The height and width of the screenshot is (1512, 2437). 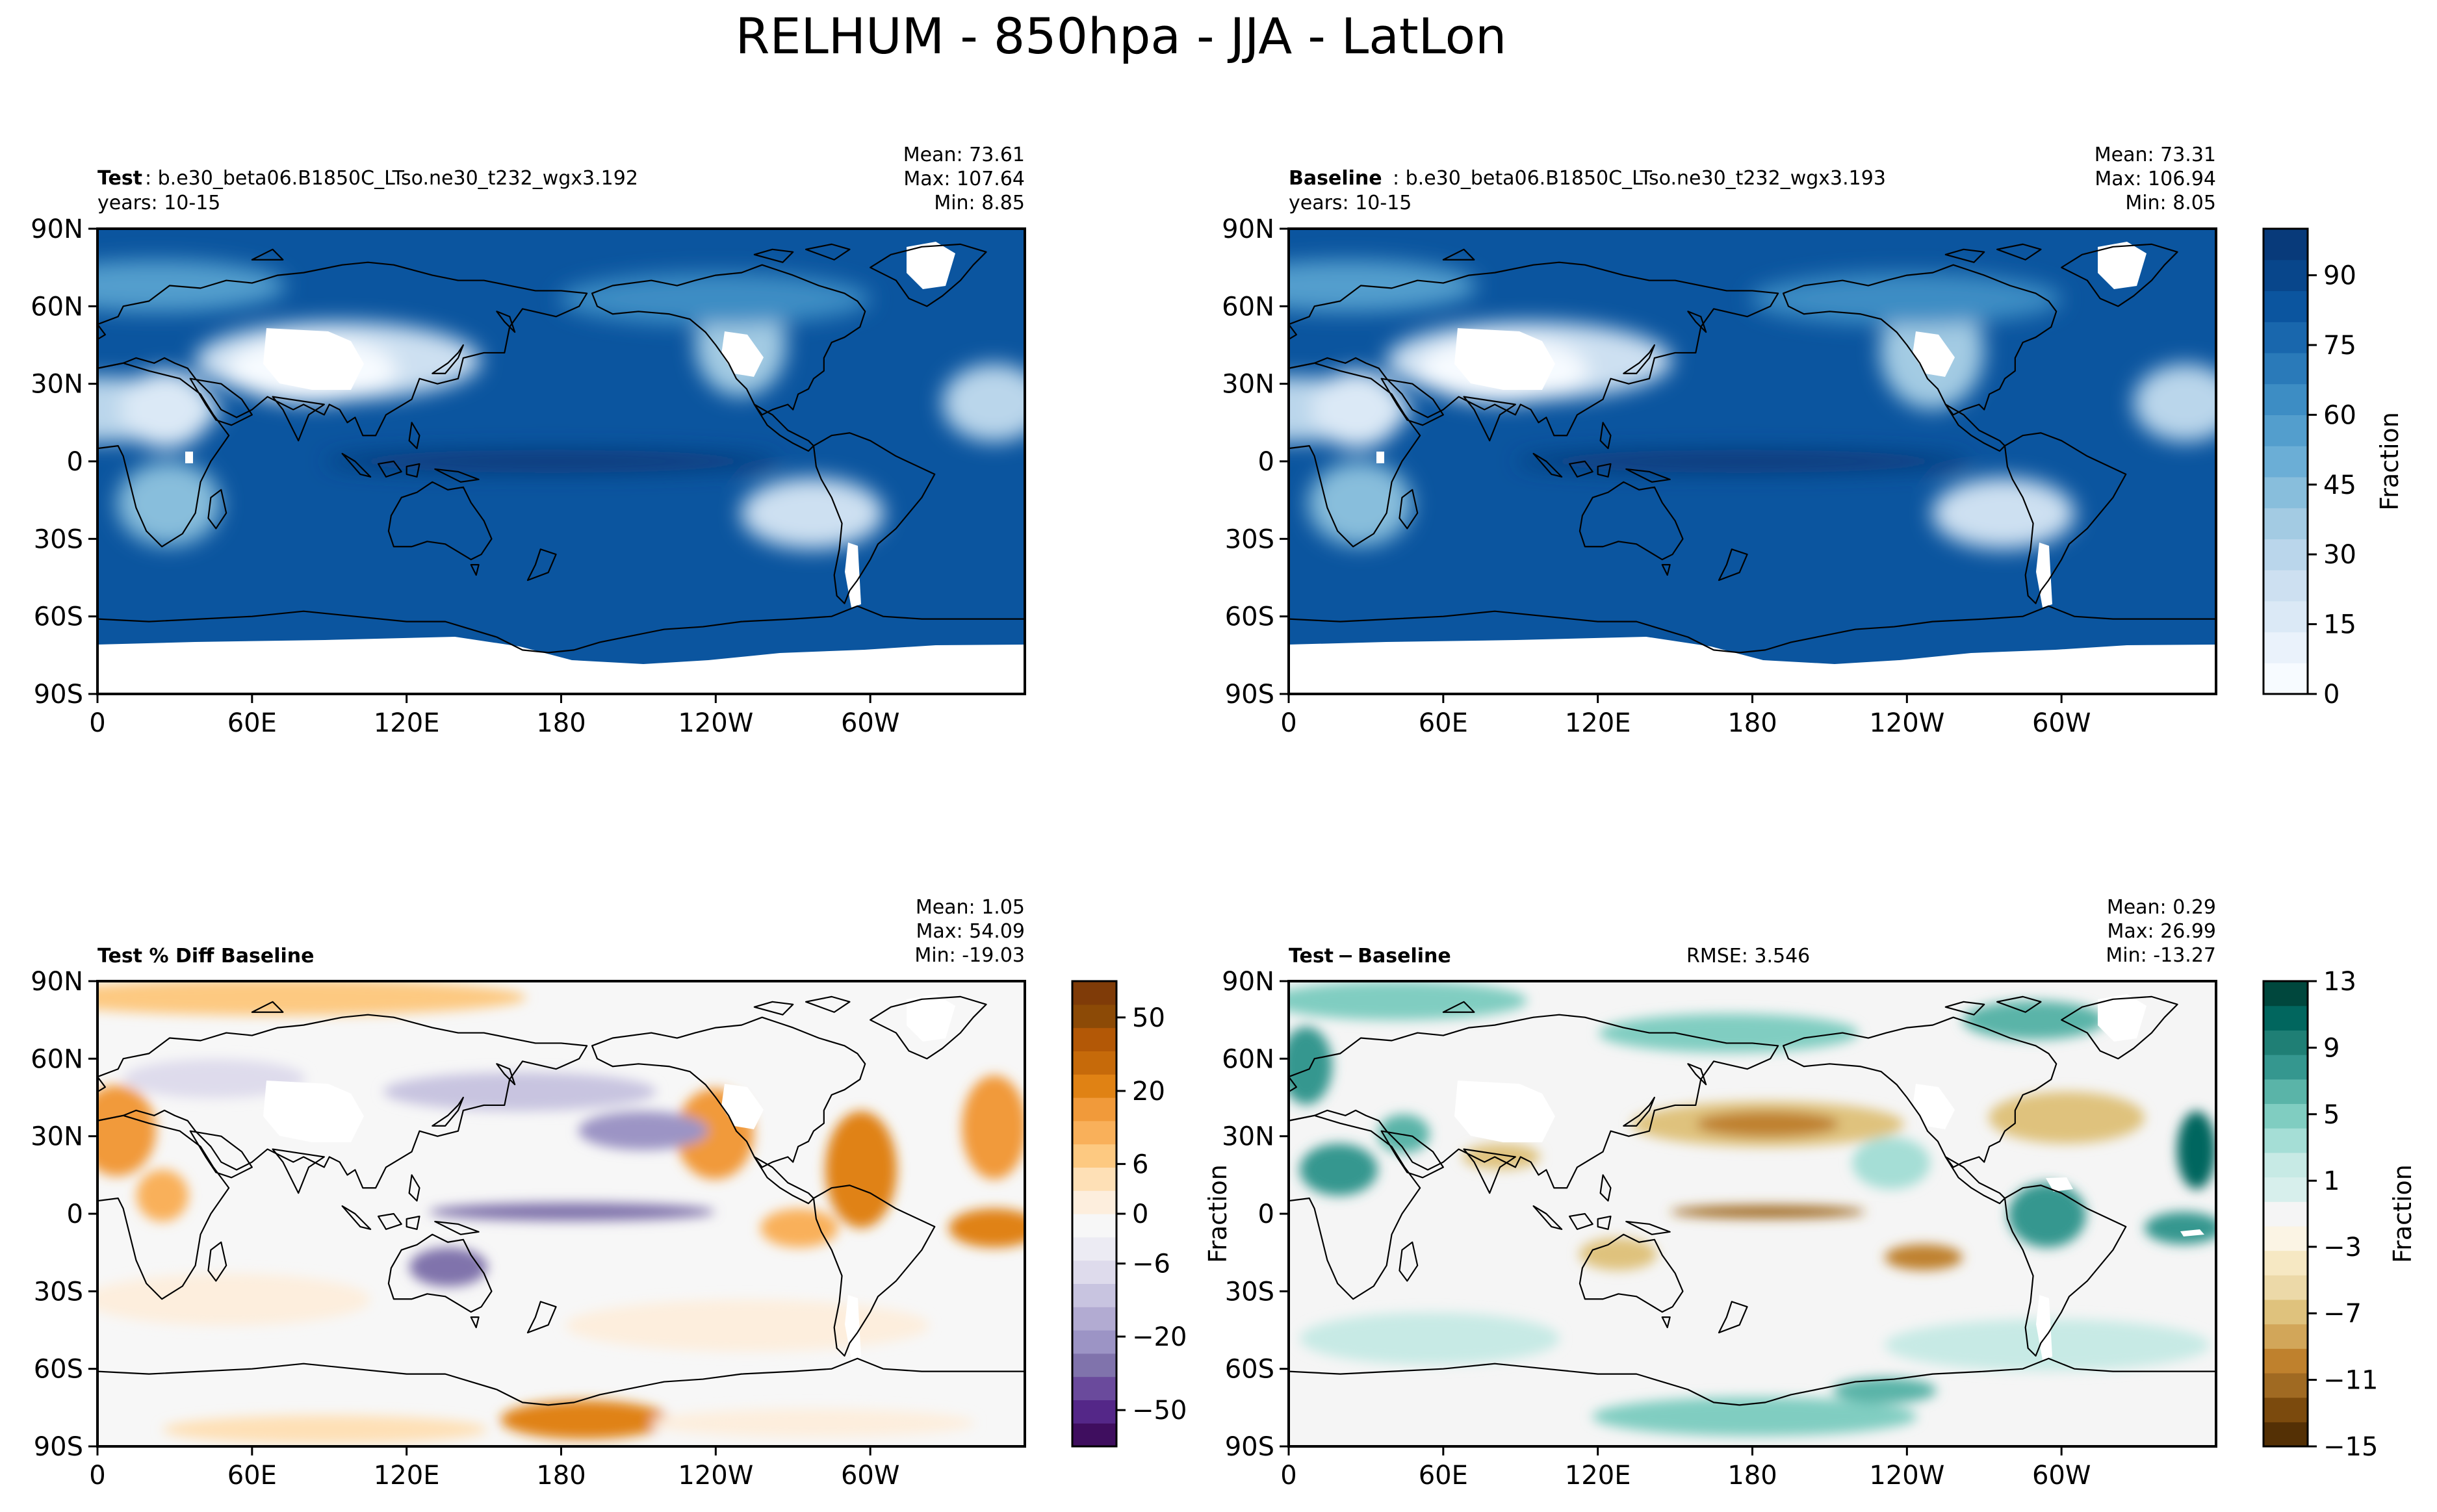 What do you see at coordinates (158, 203) in the screenshot?
I see `panel-test-years: years: 10-15` at bounding box center [158, 203].